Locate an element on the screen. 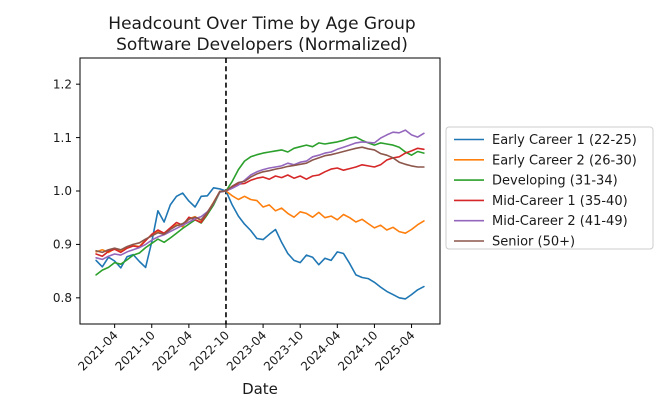 Image resolution: width=660 pixels, height=405 pixels. legend-box is located at coordinates (549, 188).